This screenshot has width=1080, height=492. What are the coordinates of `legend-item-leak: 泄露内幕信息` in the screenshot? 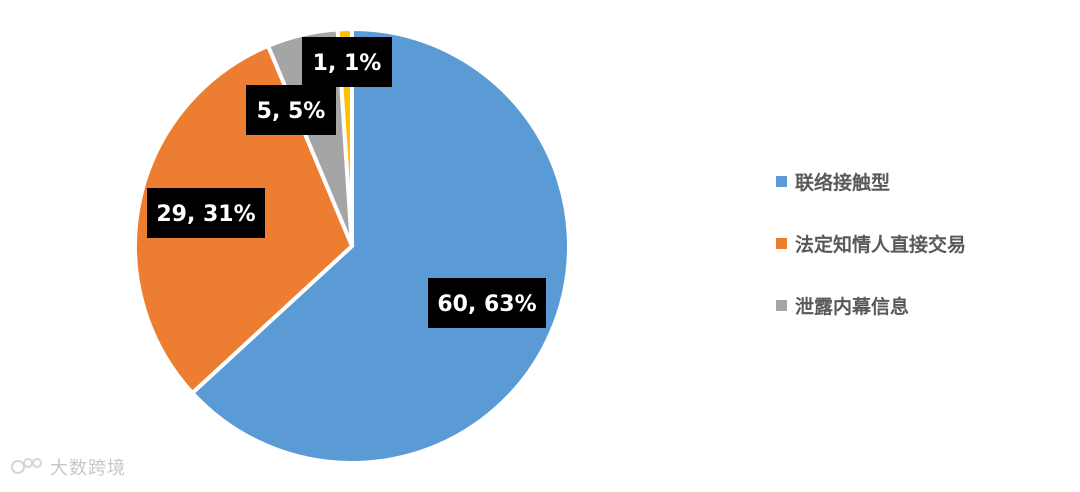 It's located at (921, 305).